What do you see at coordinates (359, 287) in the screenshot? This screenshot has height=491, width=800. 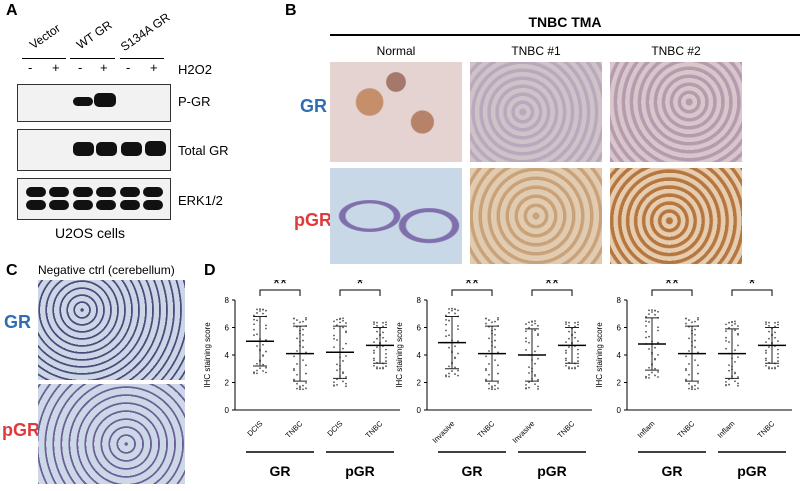 I see `sig-marker: *` at bounding box center [359, 287].